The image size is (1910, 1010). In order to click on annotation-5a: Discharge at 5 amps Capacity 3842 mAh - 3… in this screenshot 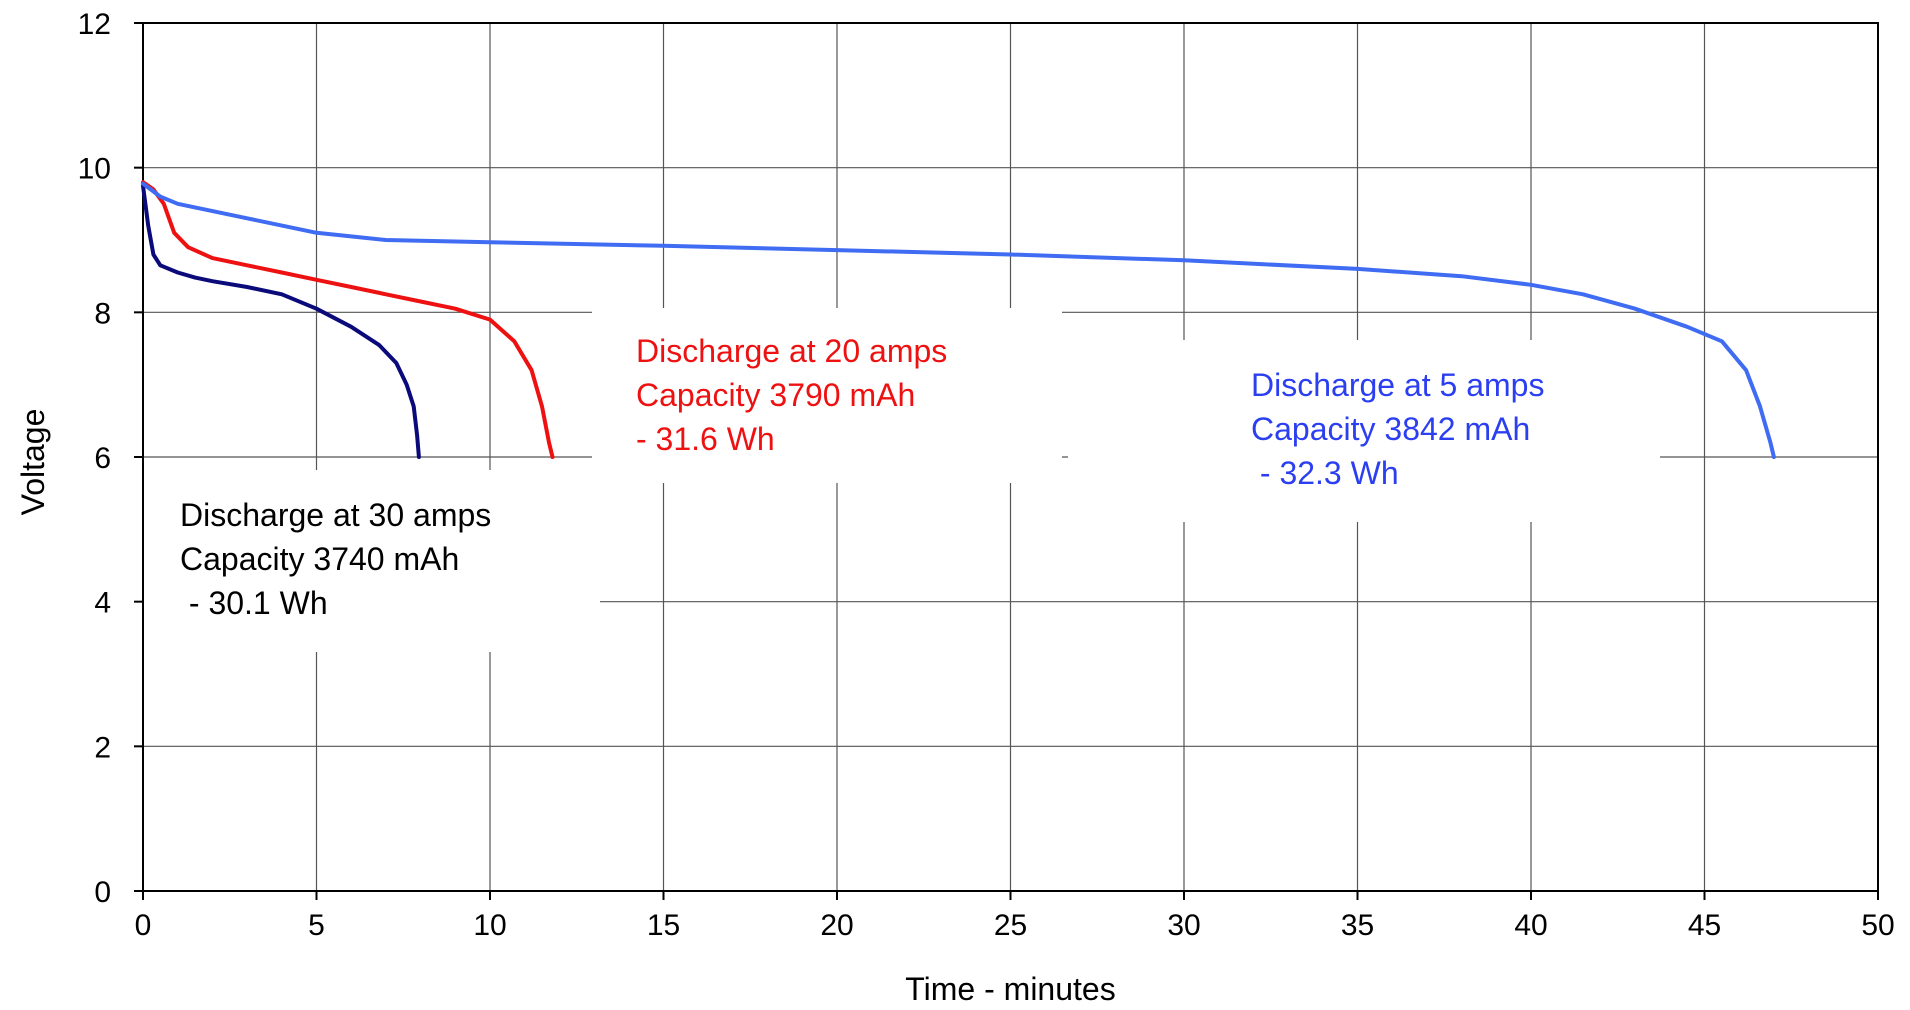, I will do `click(1397, 429)`.